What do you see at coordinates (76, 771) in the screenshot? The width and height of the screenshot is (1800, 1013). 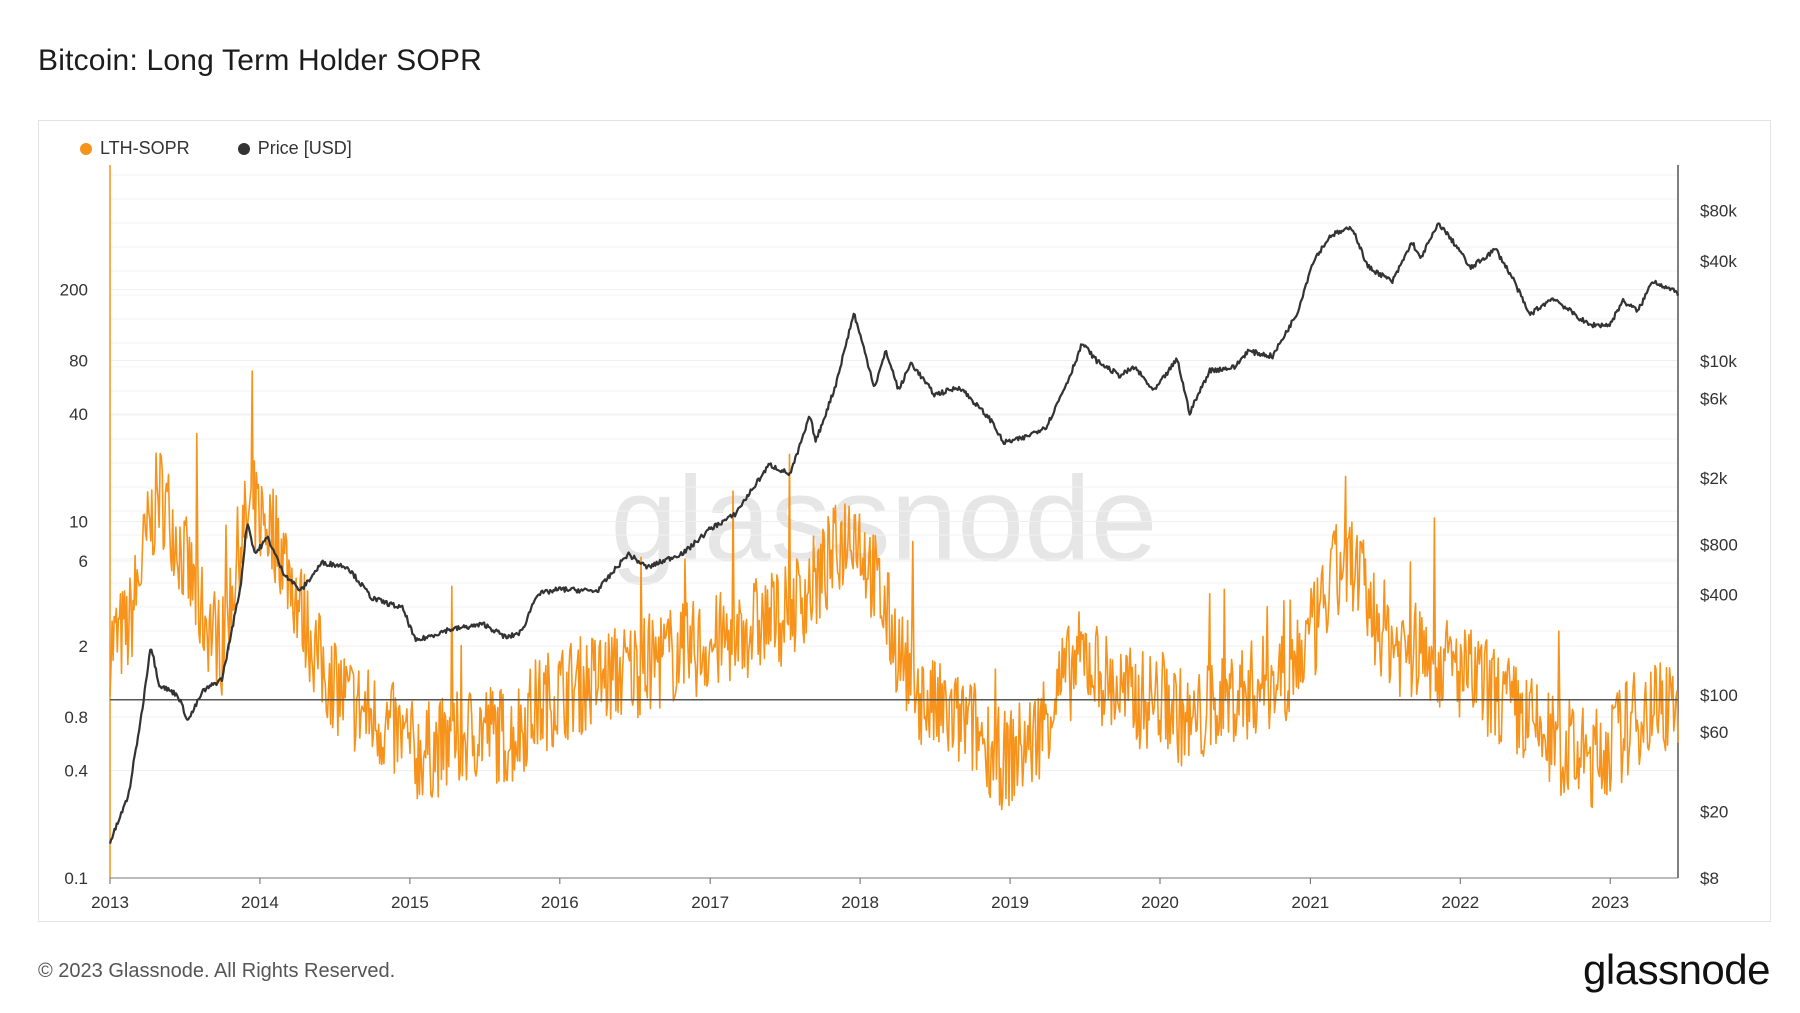 I see `y-left-tick-label: 0.4` at bounding box center [76, 771].